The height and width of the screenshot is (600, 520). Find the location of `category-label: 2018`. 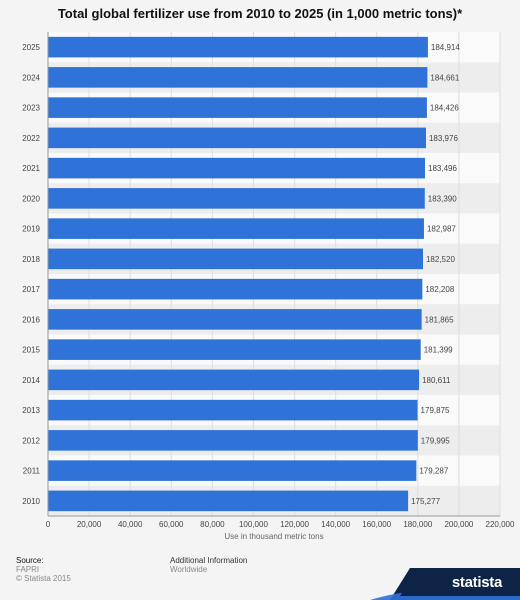

category-label: 2018 is located at coordinates (31, 259).